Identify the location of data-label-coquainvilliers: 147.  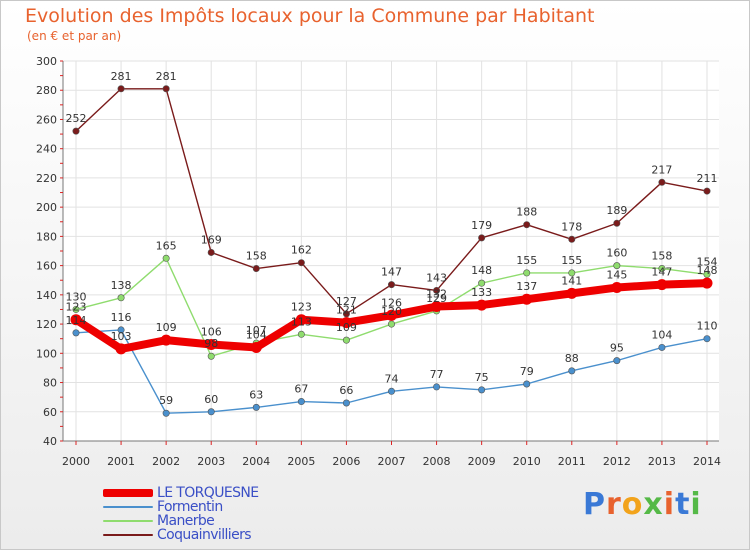
(391, 272).